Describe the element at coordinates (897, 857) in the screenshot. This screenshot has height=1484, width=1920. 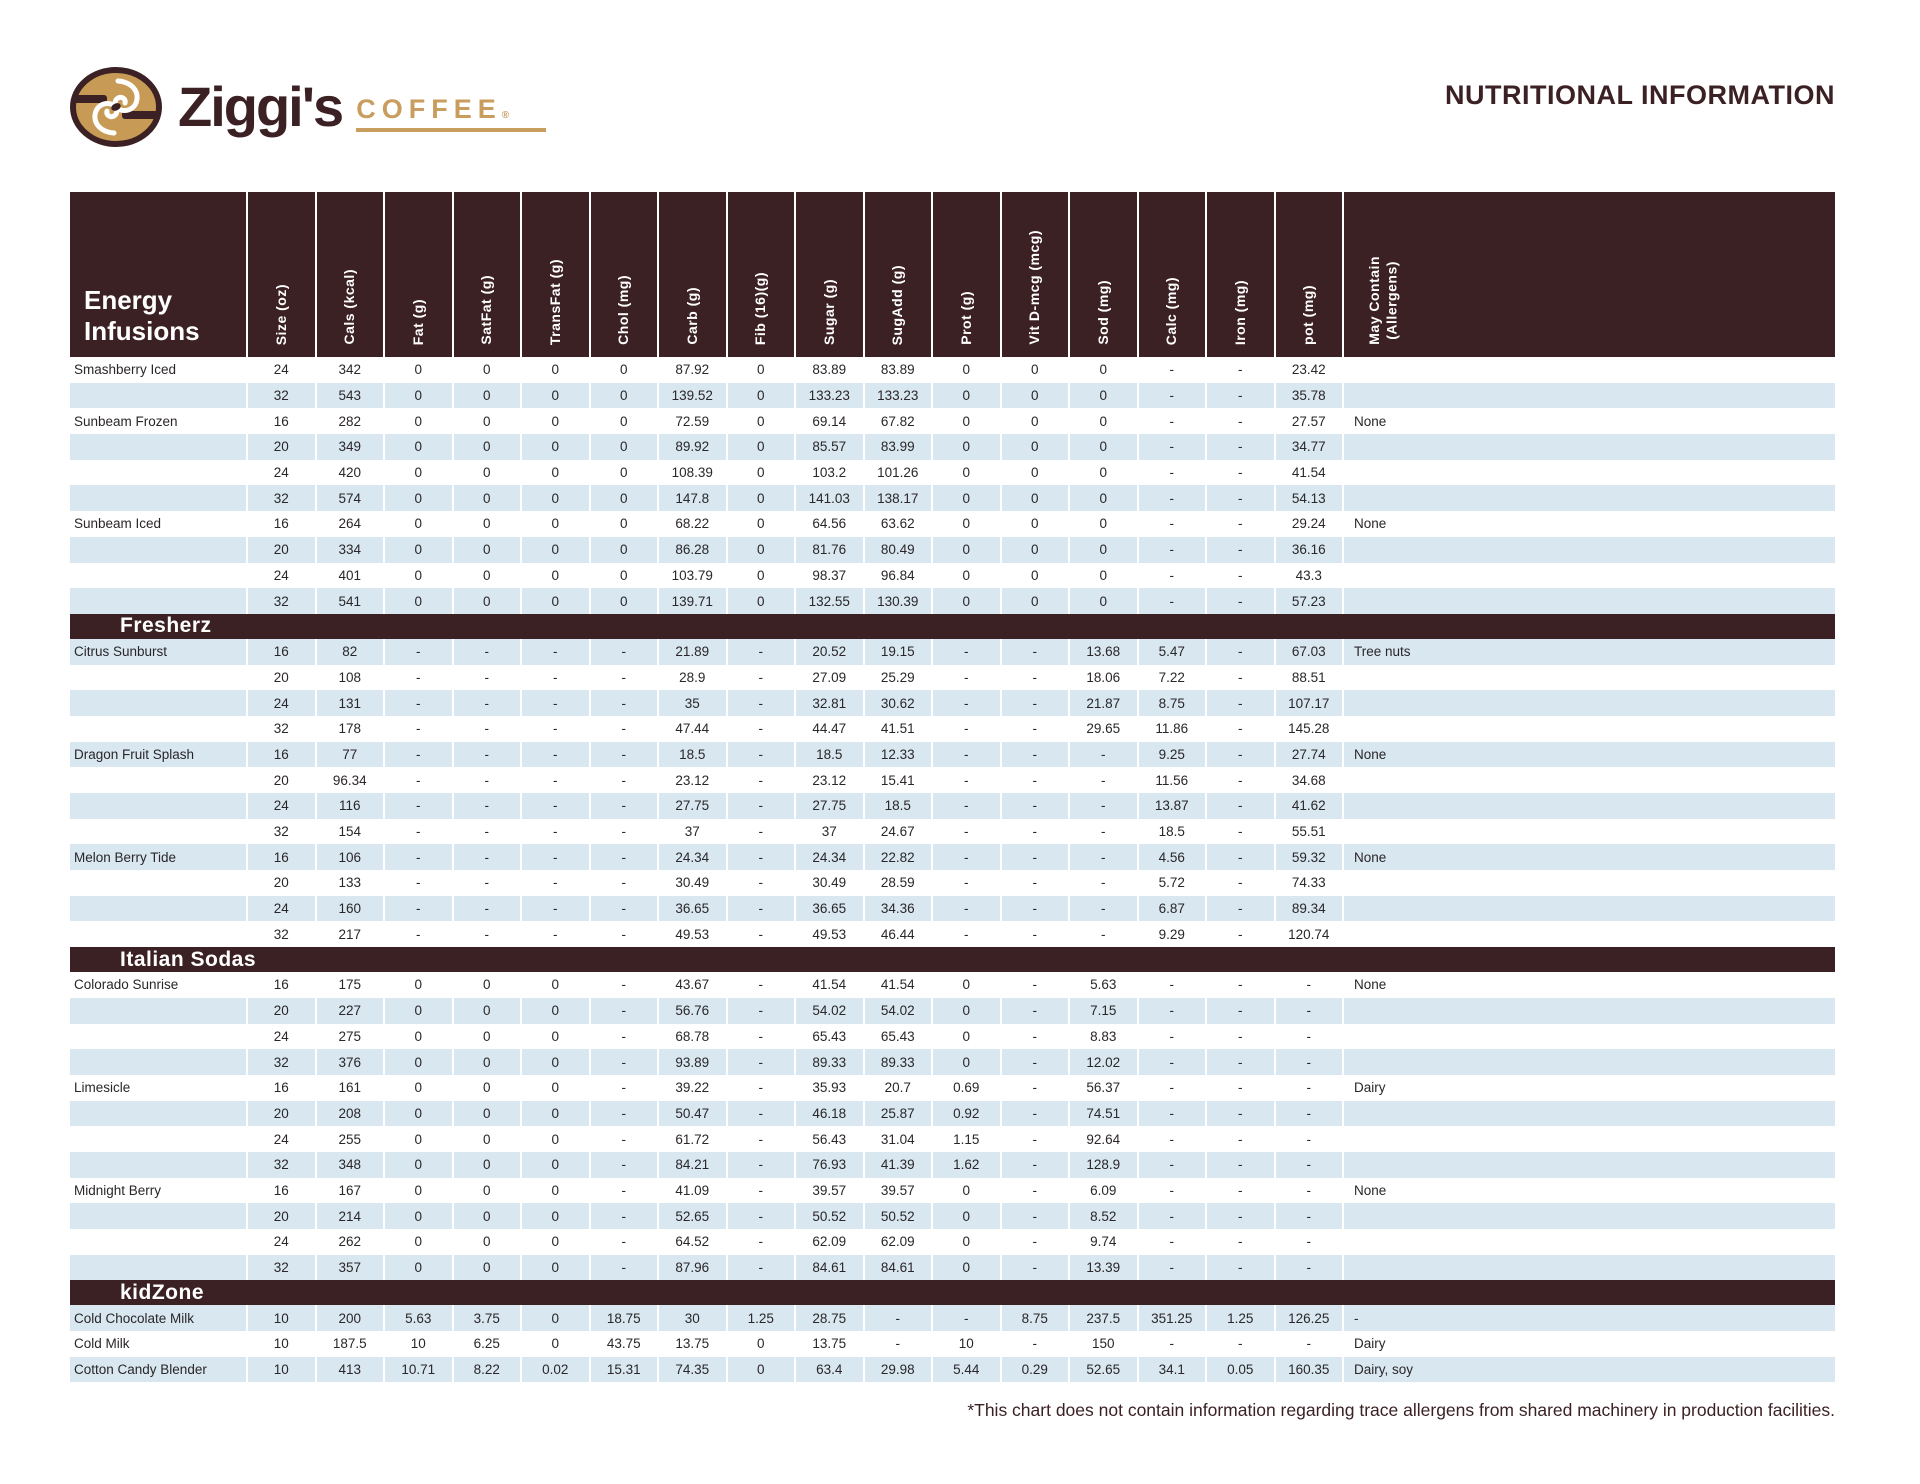
I see `cell-value: 22.82` at that location.